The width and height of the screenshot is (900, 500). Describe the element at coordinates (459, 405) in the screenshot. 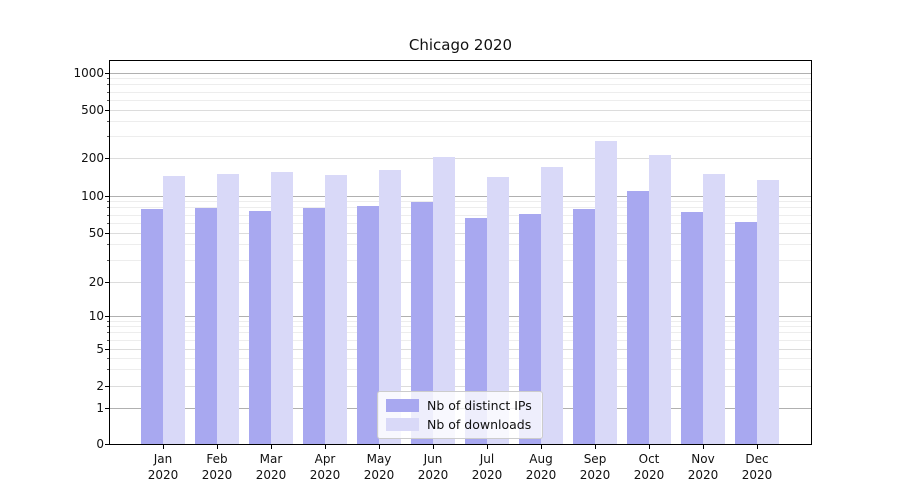

I see `legend-item-distinct-ips: Nb of distinct IPs` at that location.